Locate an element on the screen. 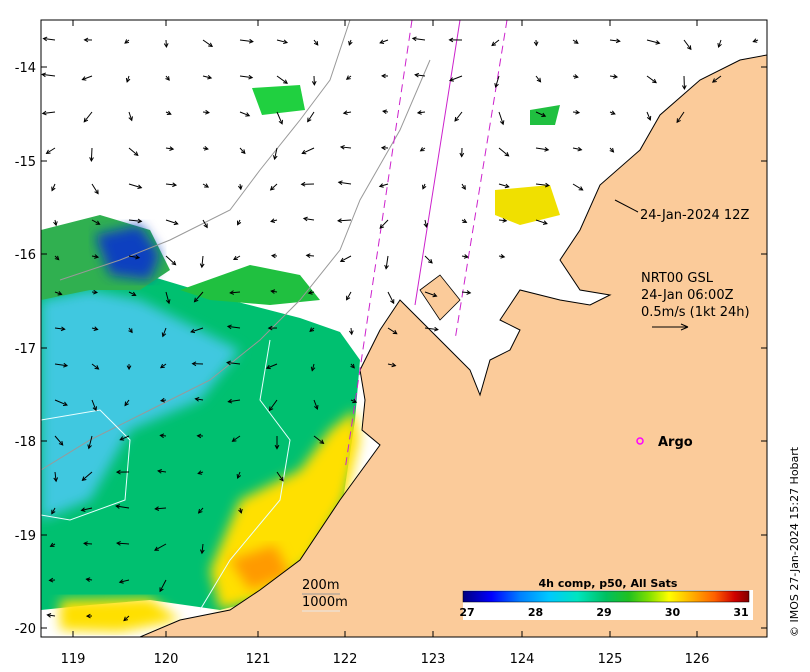 This screenshot has height=672, width=810. sst-green-patch-mid is located at coordinates (250, 285).